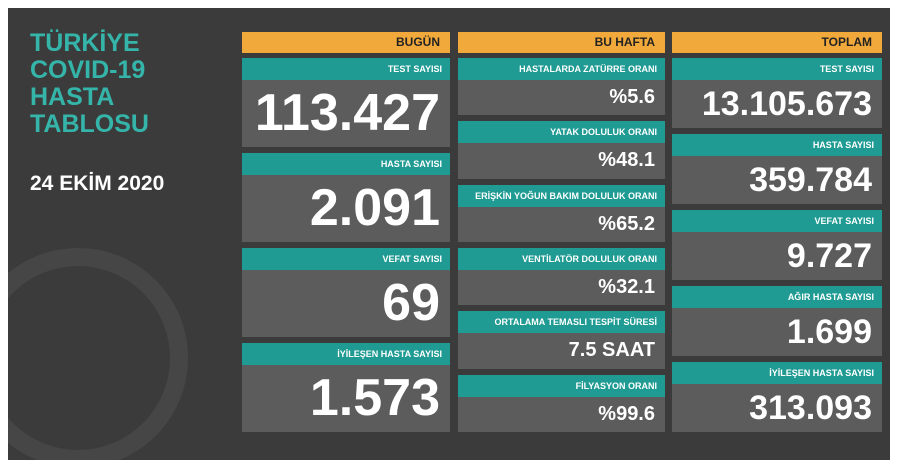 Image resolution: width=900 pixels, height=468 pixels. I want to click on card-label: ORTALAMA TEMASLI TESPİT SÜRESİ, so click(561, 322).